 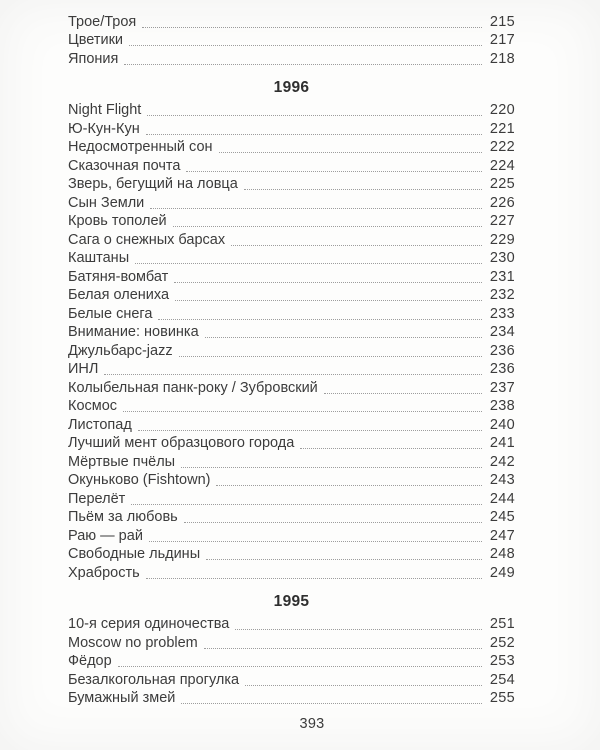 I want to click on toc-entry-page: 215, so click(x=502, y=21).